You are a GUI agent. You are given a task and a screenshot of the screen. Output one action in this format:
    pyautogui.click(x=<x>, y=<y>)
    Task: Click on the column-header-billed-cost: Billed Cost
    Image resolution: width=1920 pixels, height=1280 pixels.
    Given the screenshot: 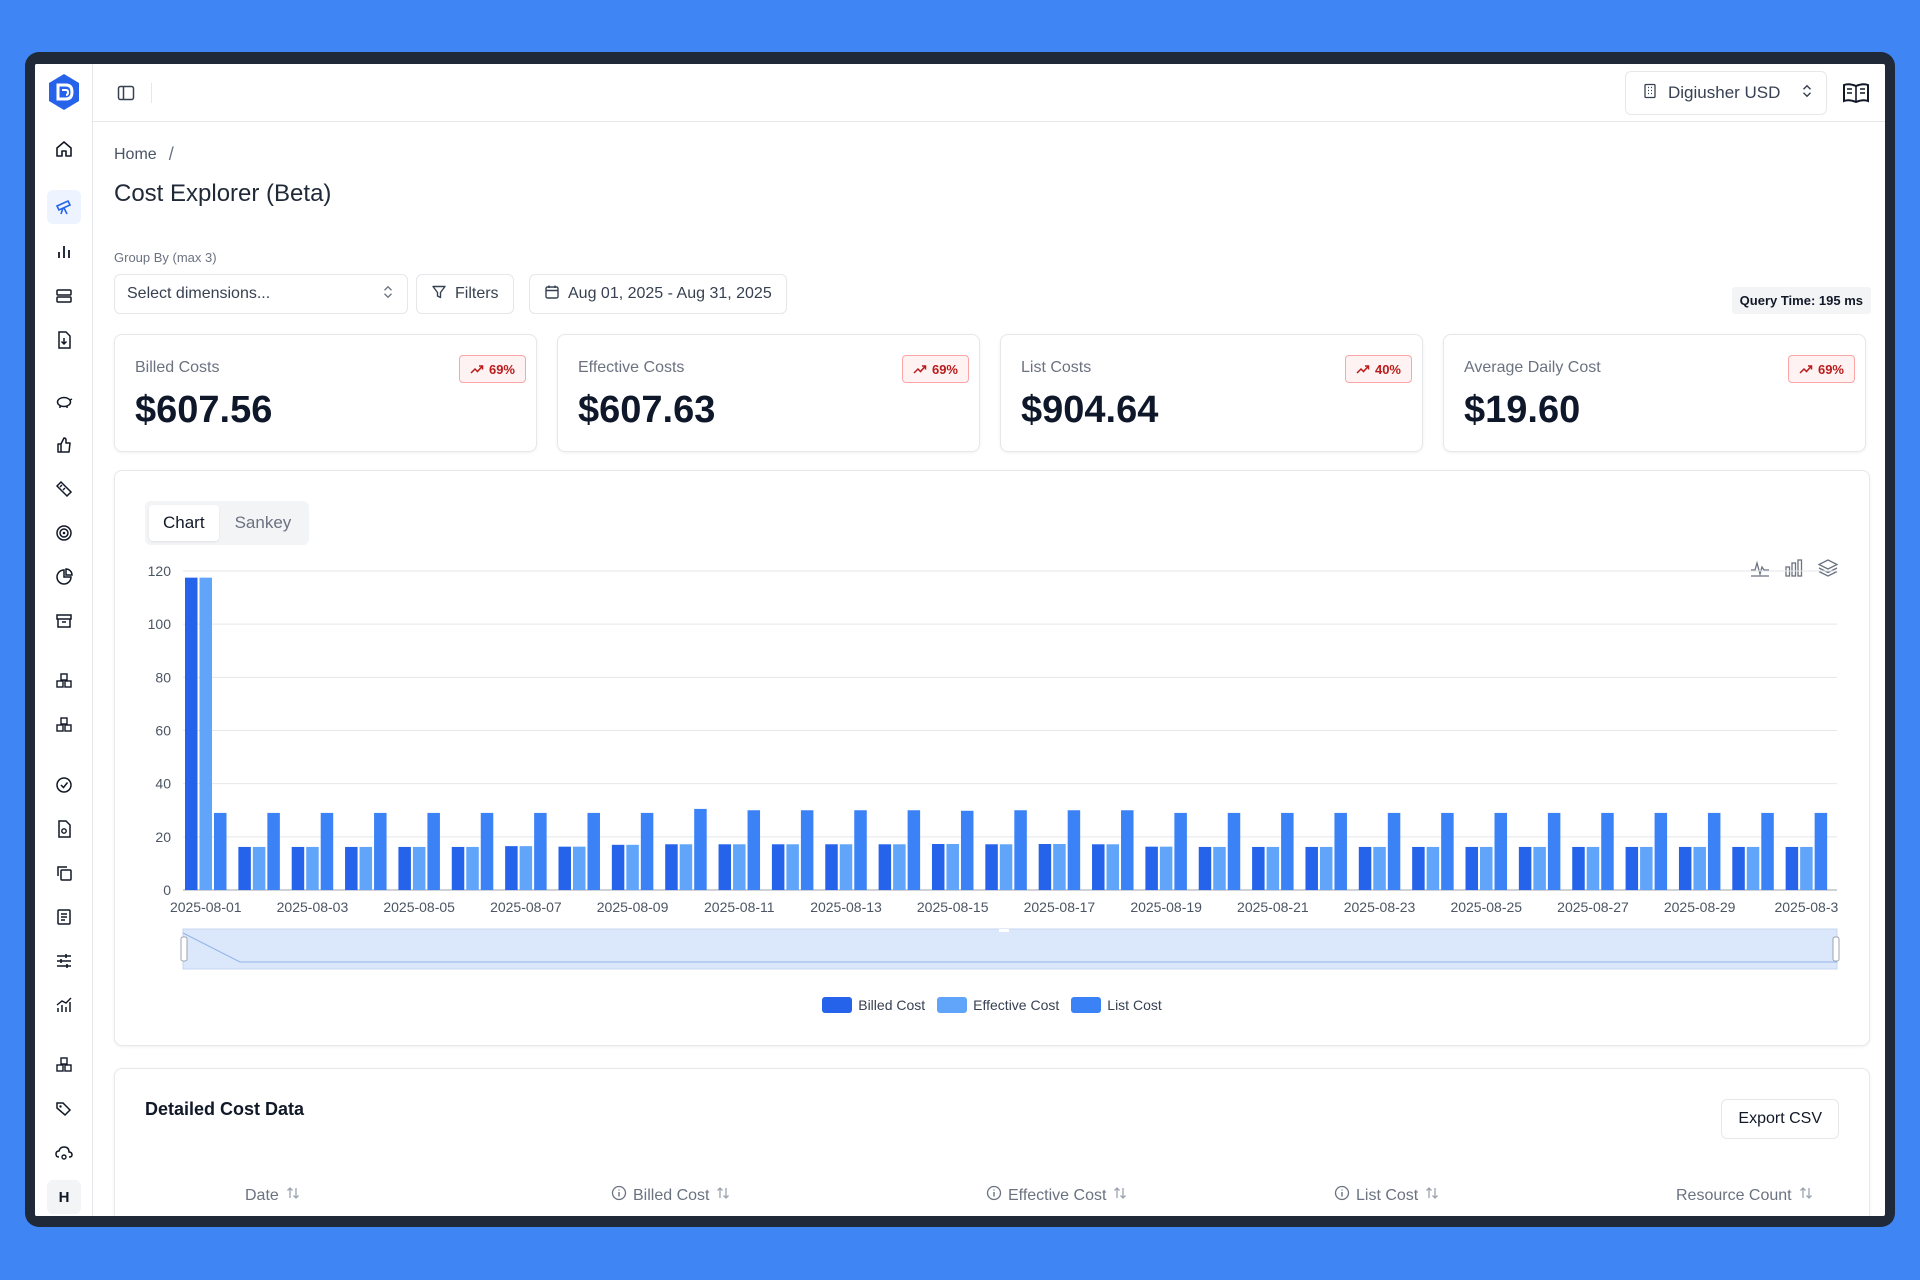 What is the action you would take?
    pyautogui.click(x=671, y=1195)
    